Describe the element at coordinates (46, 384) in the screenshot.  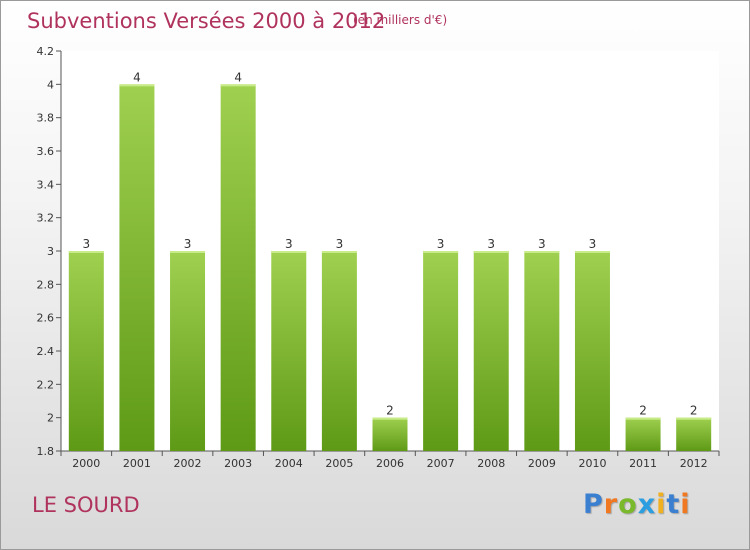
I see `y-tick-label: 2.2` at that location.